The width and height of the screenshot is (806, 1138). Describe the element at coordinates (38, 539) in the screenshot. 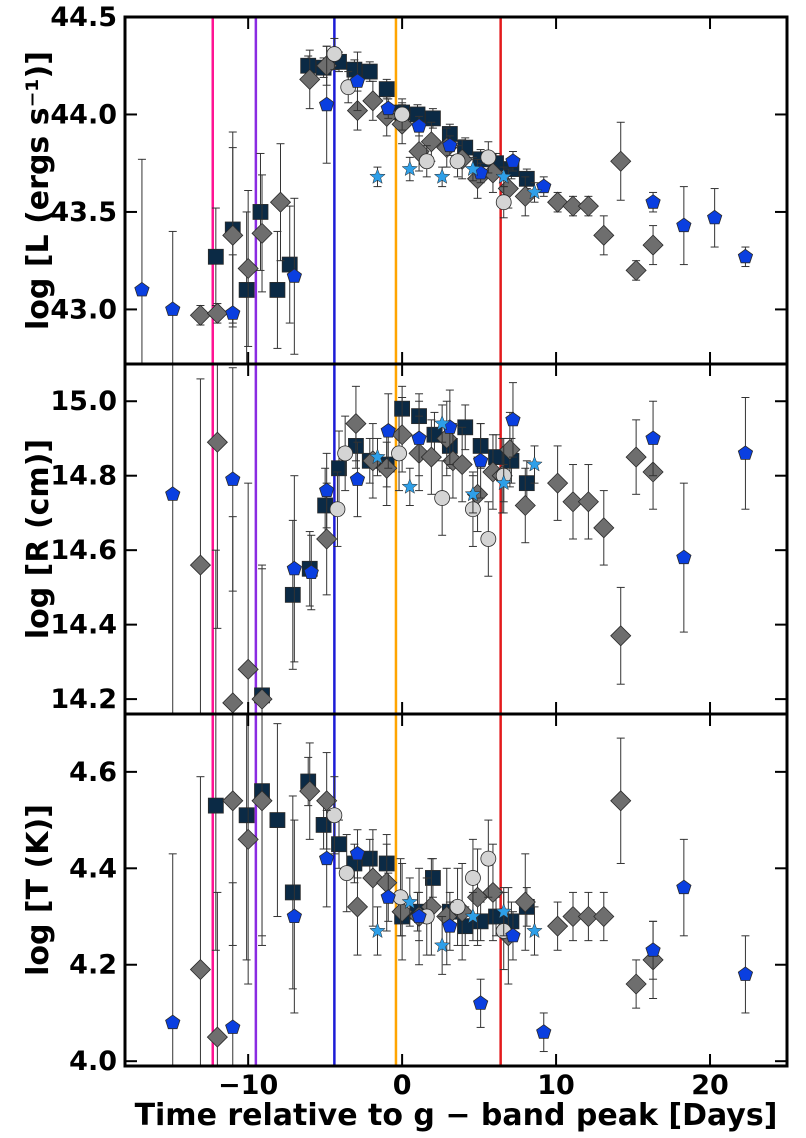

I see `y-axis-title: log [R (cm)]` at that location.